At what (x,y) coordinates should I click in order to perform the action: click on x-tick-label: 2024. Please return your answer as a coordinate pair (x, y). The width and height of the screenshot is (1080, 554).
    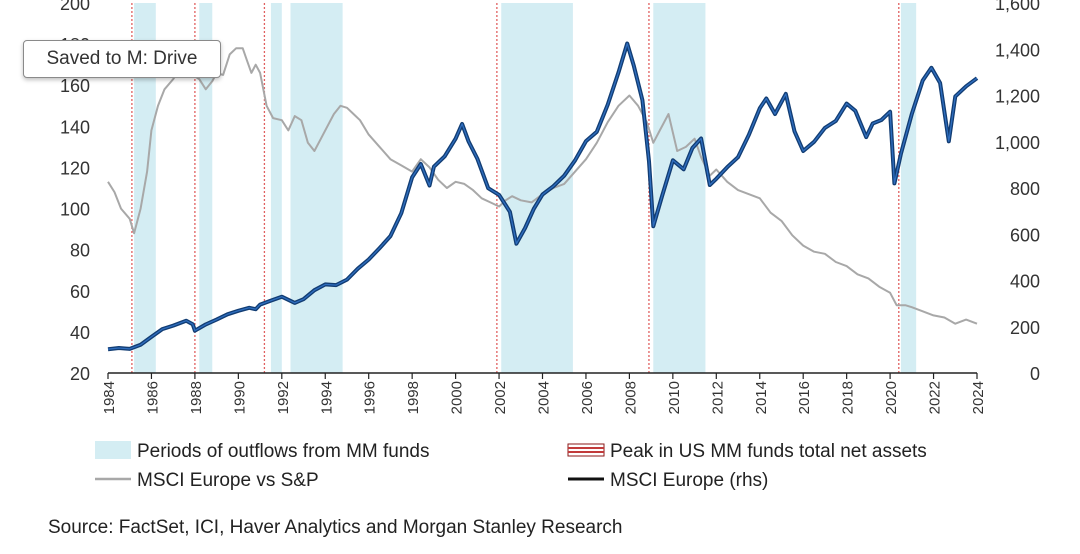
    Looking at the image, I should click on (978, 397).